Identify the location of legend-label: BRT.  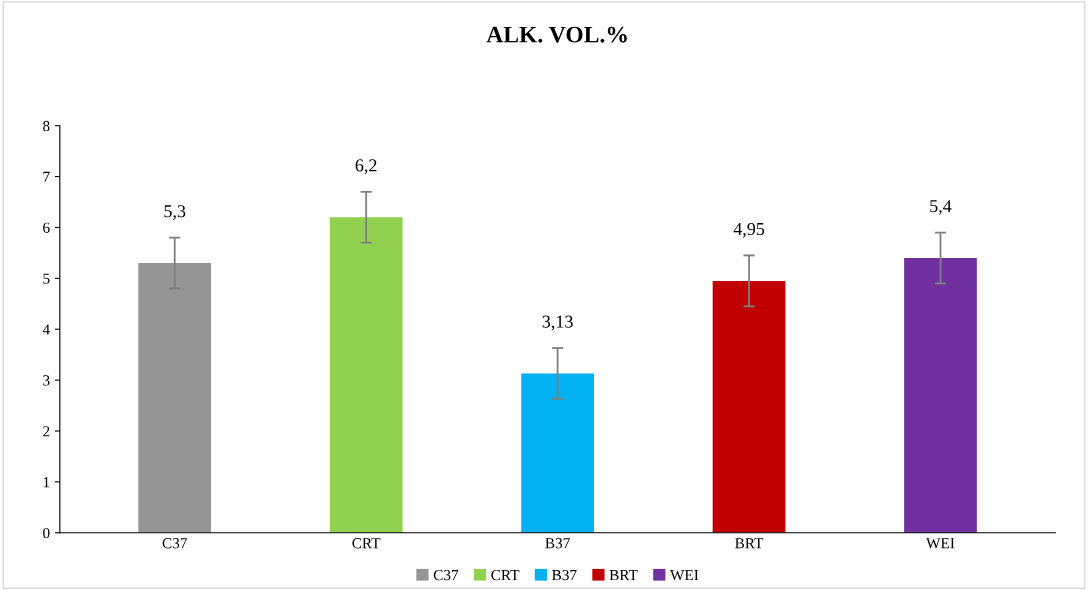
(623, 575).